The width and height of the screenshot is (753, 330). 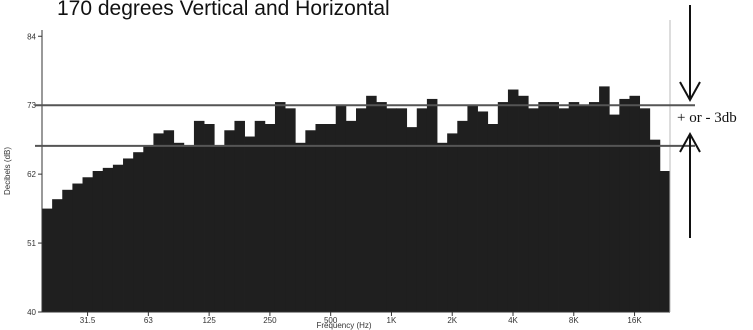 I want to click on x-tick-label-0: 31.5, so click(x=88, y=320).